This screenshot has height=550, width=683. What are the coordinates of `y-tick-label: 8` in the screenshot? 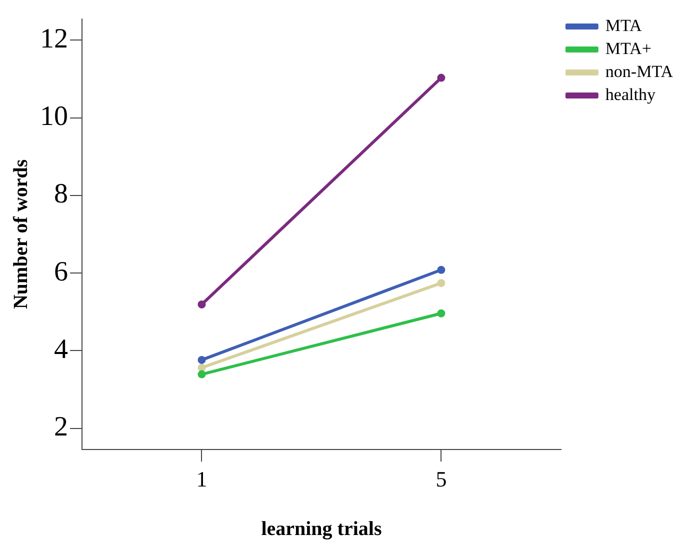 It's located at (61, 194).